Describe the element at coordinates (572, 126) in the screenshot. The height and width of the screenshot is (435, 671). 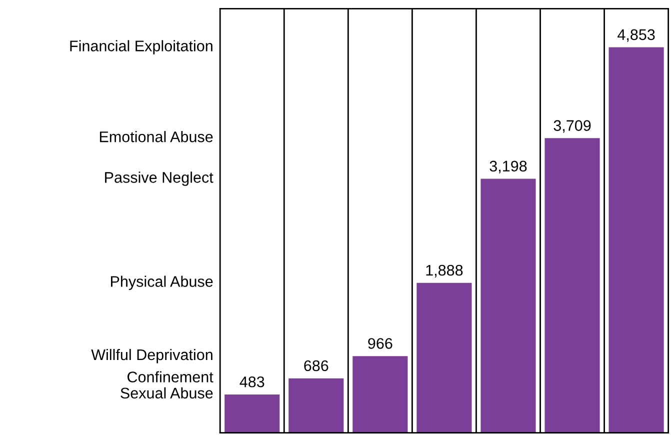
I see `data-label: 3,709` at that location.